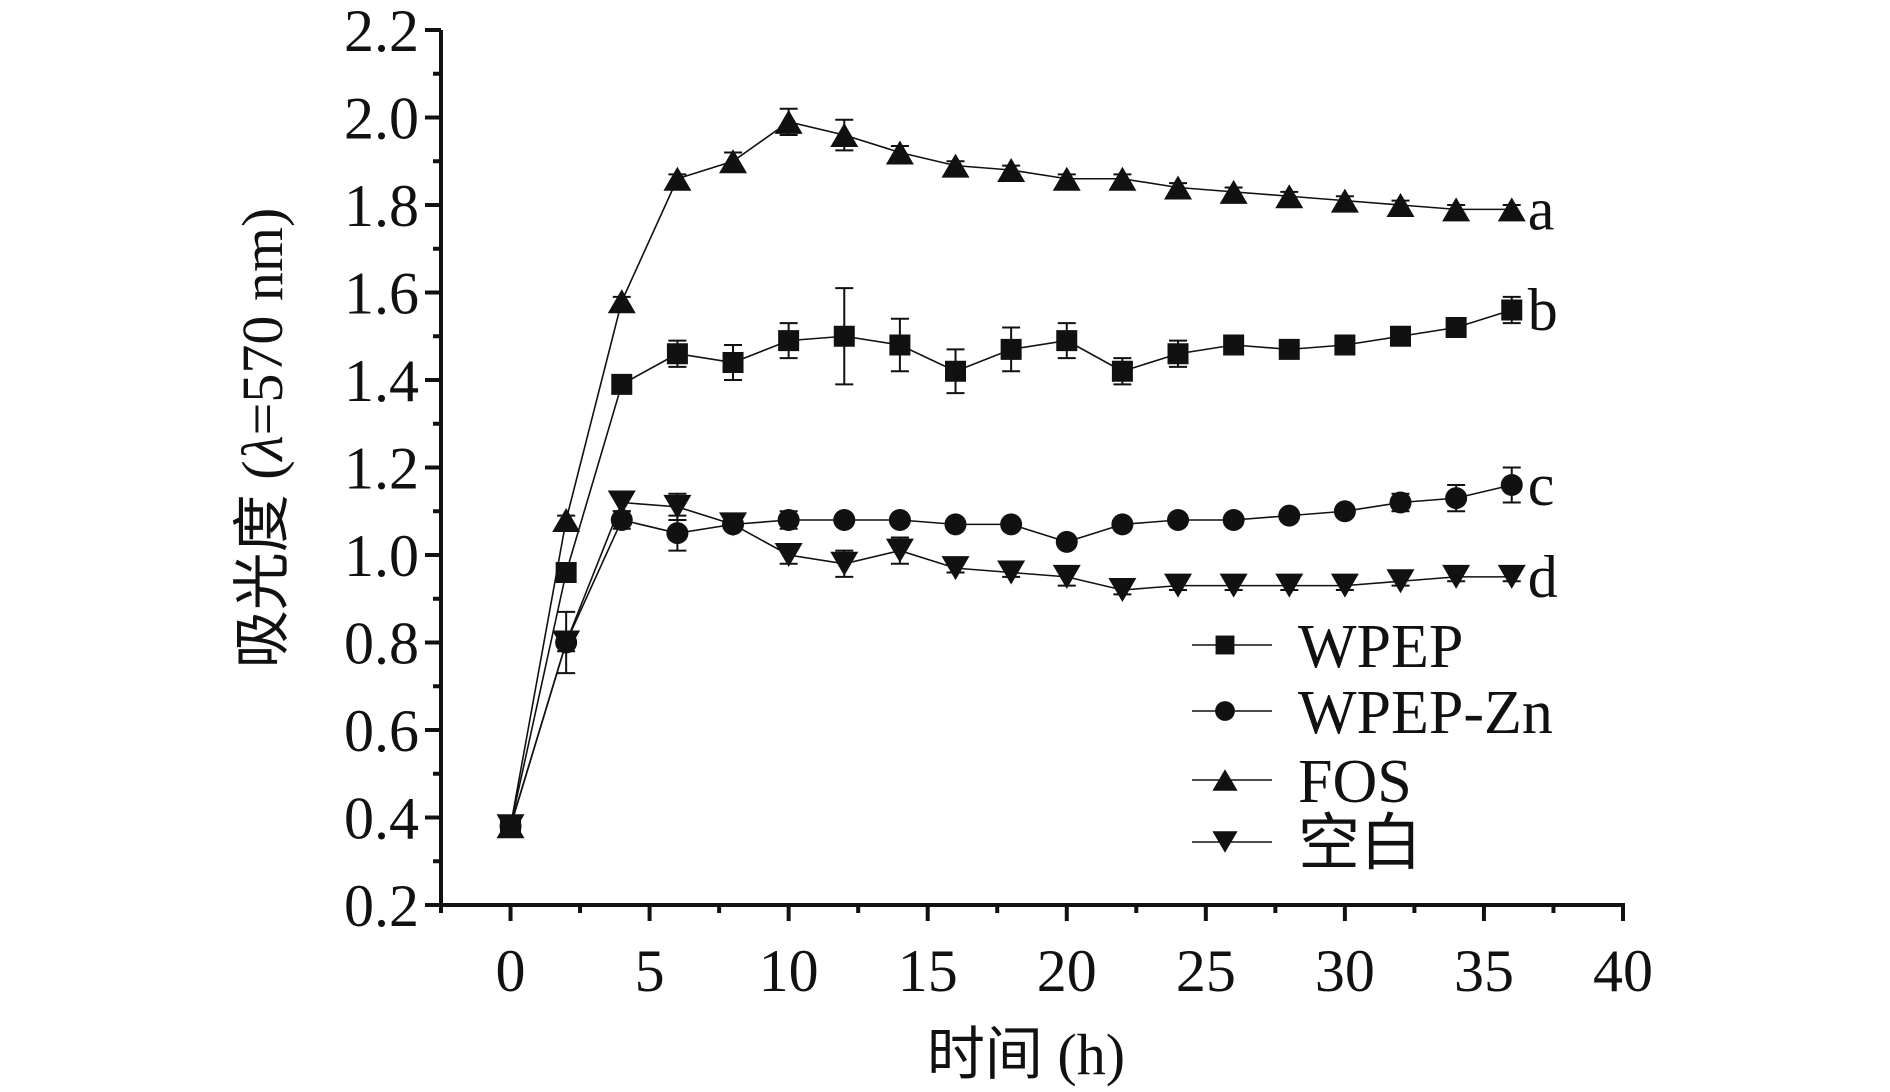 Image resolution: width=1890 pixels, height=1092 pixels. What do you see at coordinates (1360, 844) in the screenshot?
I see `legend-label: 空白` at bounding box center [1360, 844].